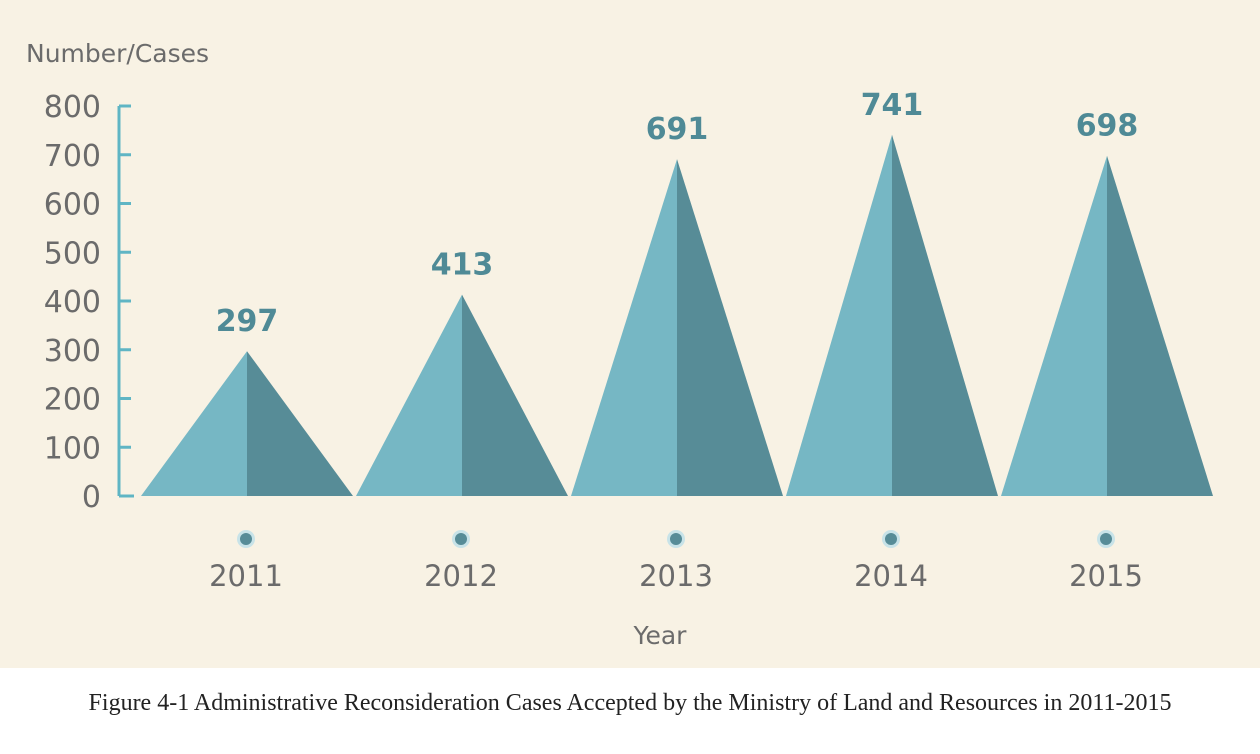 Image resolution: width=1260 pixels, height=754 pixels. Describe the element at coordinates (660, 635) in the screenshot. I see `x-axis-label: Year` at that location.